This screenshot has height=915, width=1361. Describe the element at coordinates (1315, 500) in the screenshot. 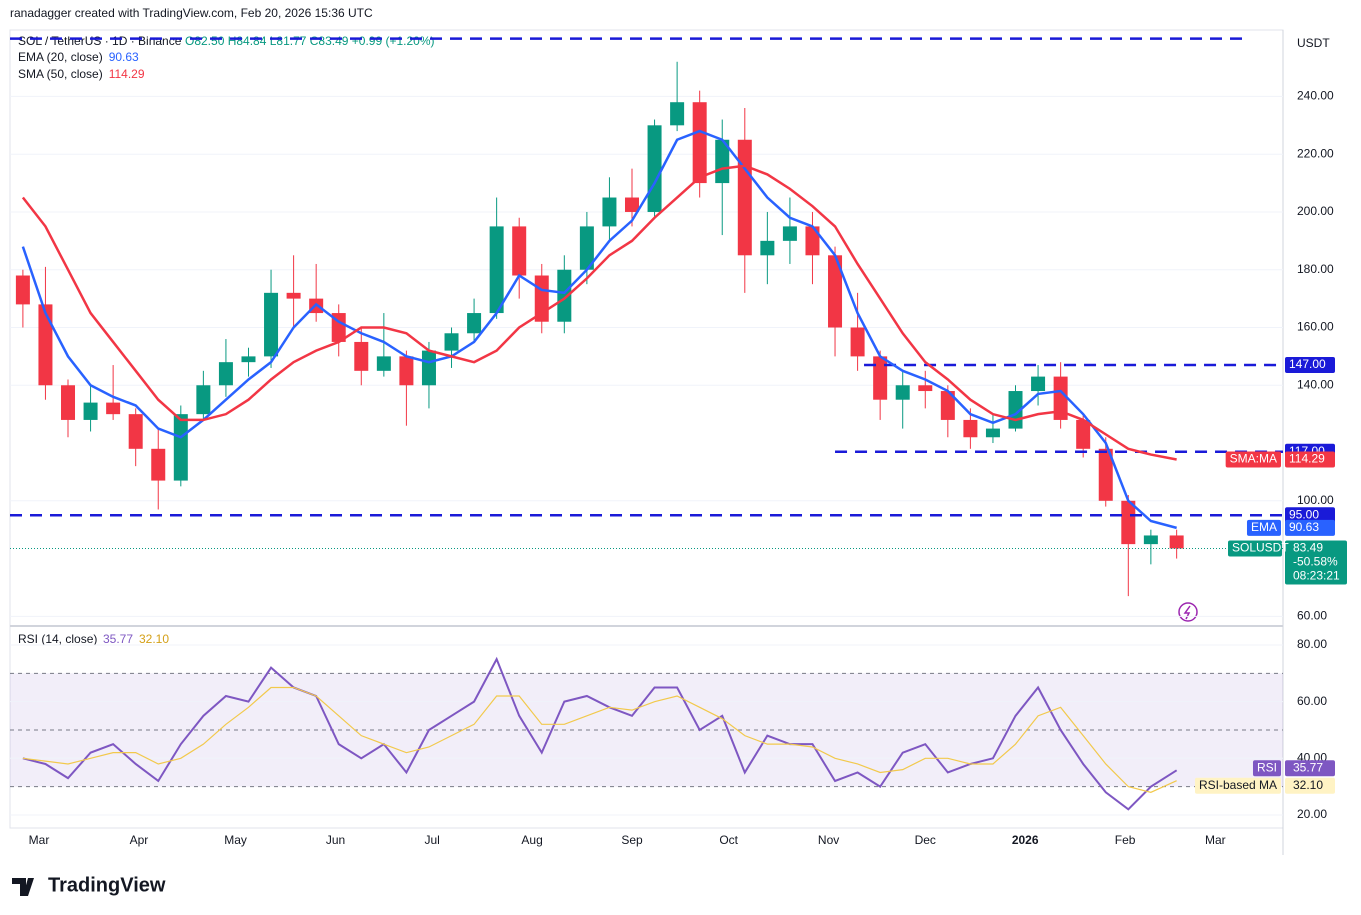

I see `y-tick-label: 100.00` at that location.